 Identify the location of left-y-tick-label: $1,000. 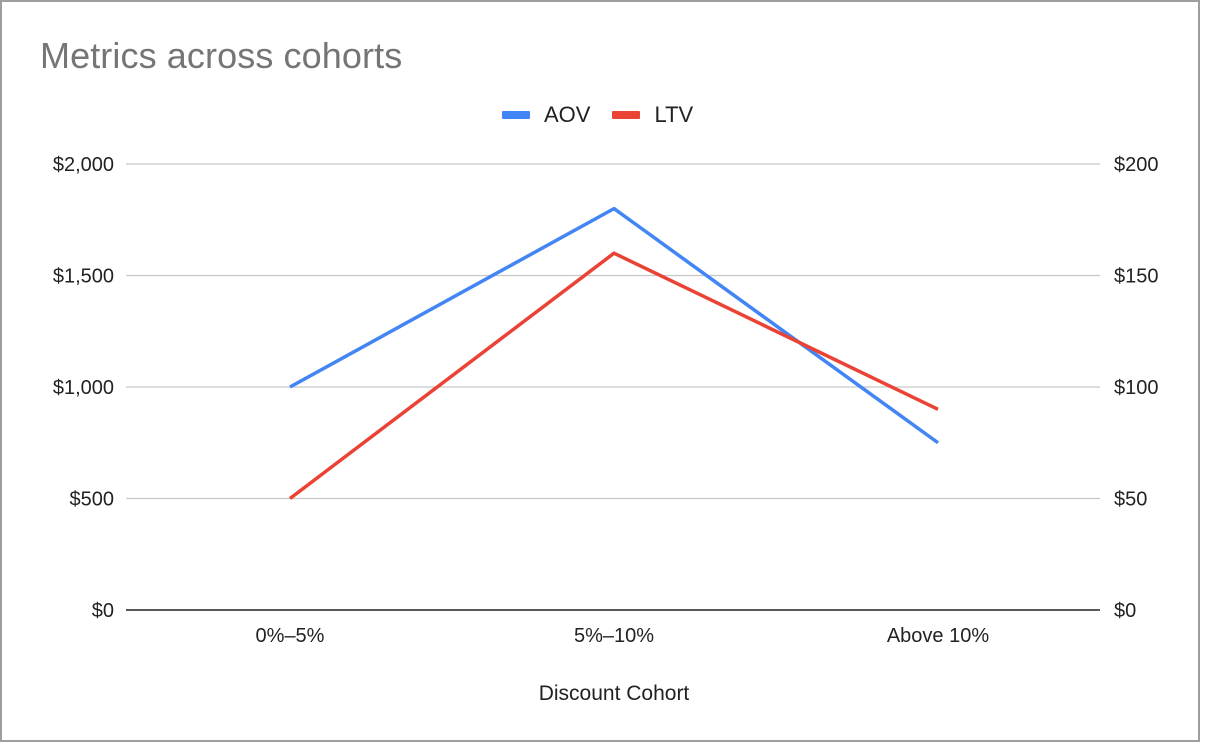
(83, 388).